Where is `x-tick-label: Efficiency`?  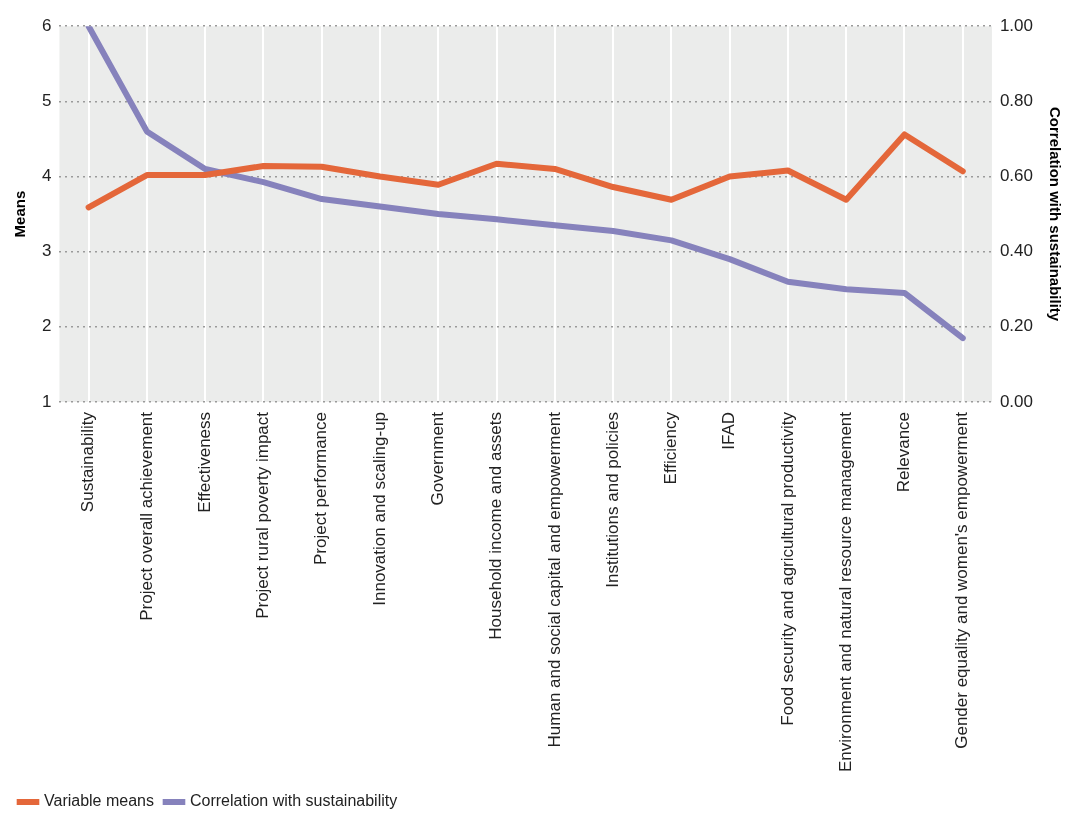
x-tick-label: Efficiency is located at coordinates (671, 448).